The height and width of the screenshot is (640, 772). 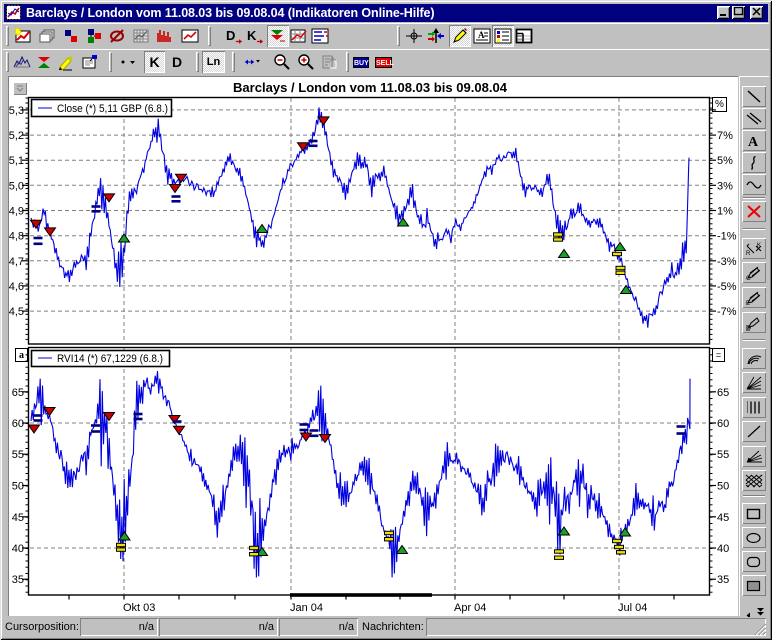 What do you see at coordinates (110, 359) in the screenshot?
I see `svg-text: RVI14 (*) 67,1229 (6.8.)` at bounding box center [110, 359].